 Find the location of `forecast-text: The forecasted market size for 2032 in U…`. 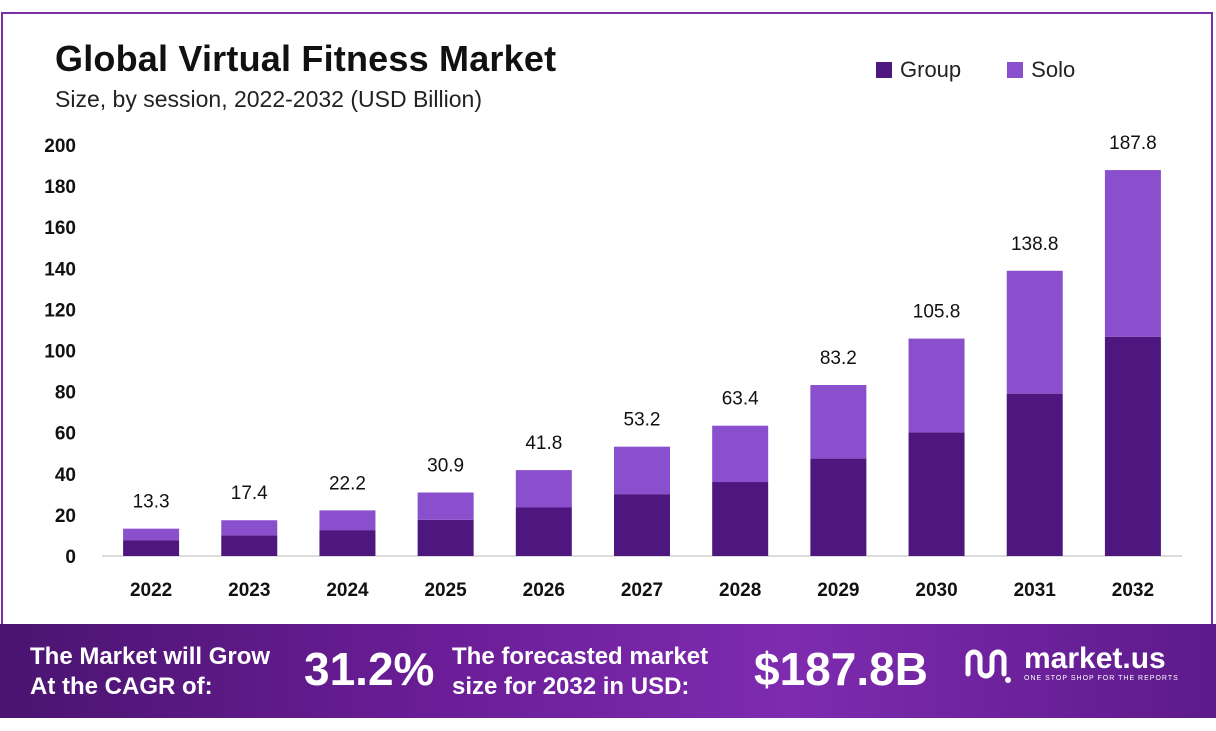

forecast-text: The forecasted market size for 2032 in U… is located at coordinates (580, 672).